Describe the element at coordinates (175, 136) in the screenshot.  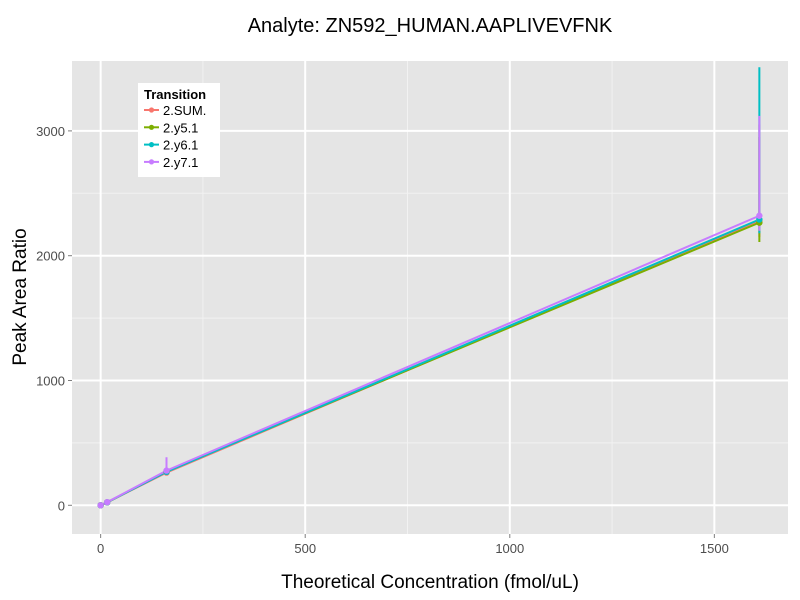
I see `legend-items: 2.SUM. 2.y5.1 2.y6.1 2.y7.1` at that location.